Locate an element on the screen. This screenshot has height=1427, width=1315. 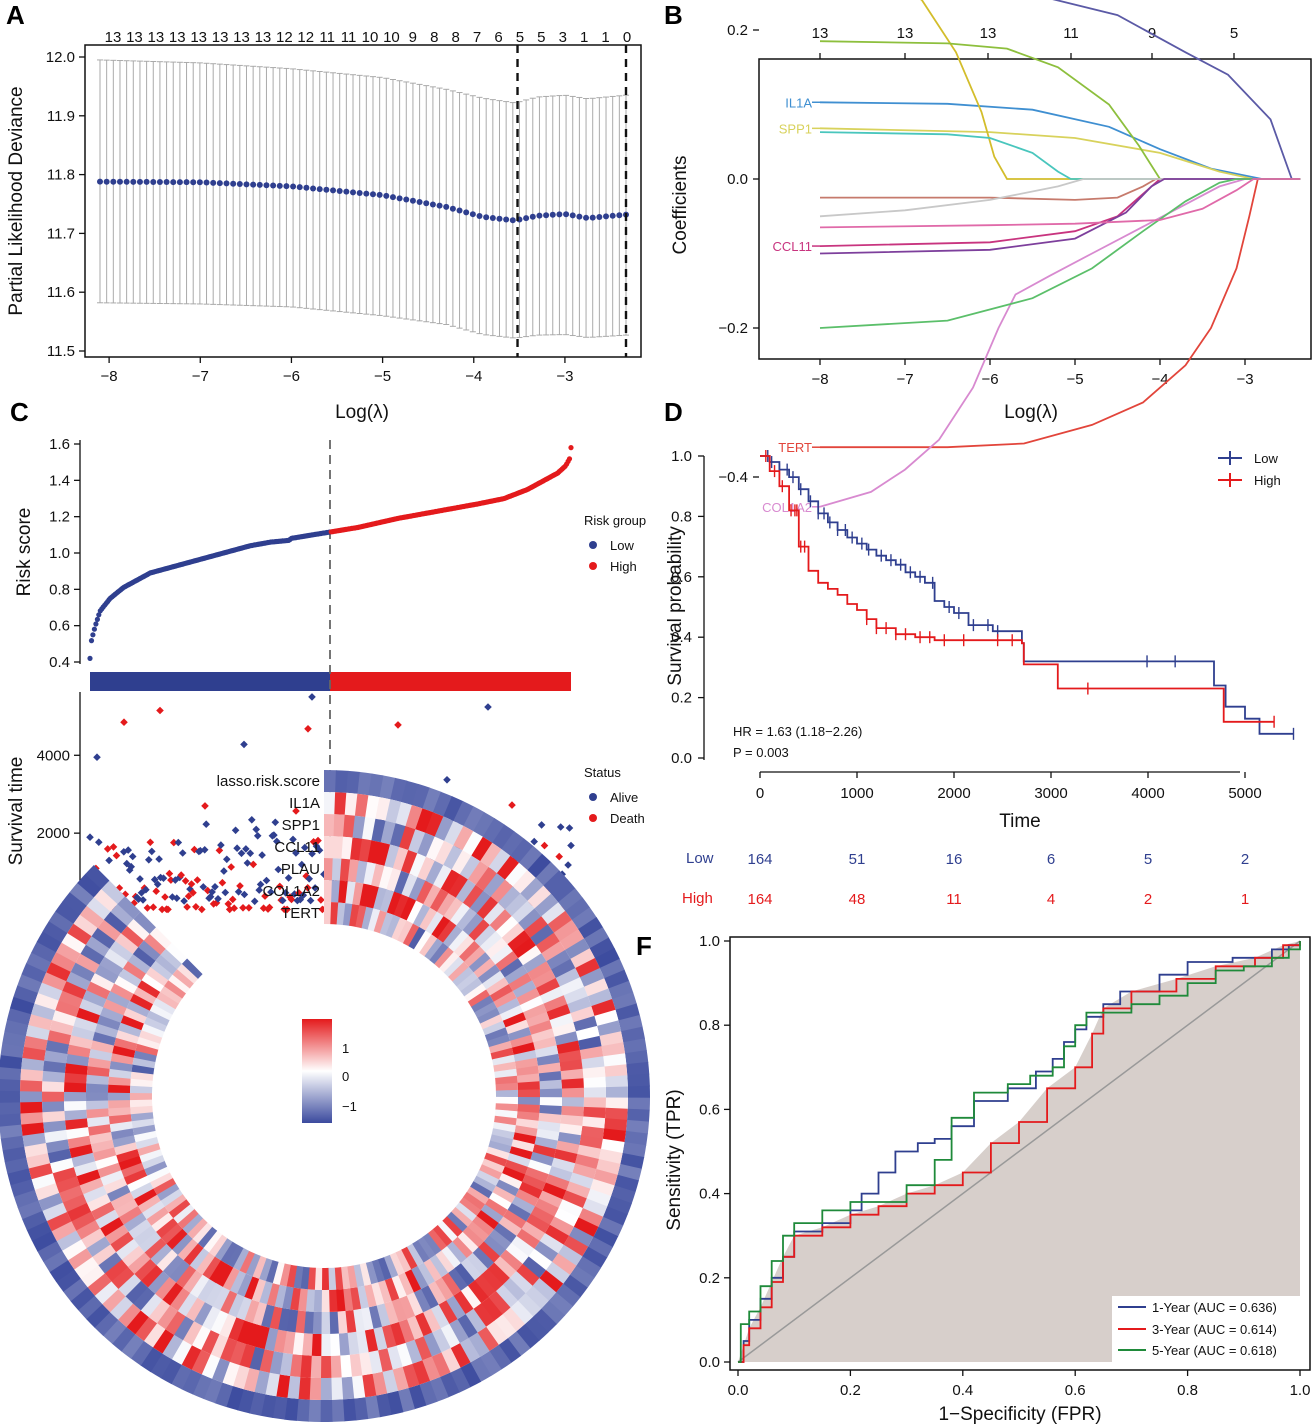
panel-d-xtick-label: 3000 is located at coordinates (1050, 793).